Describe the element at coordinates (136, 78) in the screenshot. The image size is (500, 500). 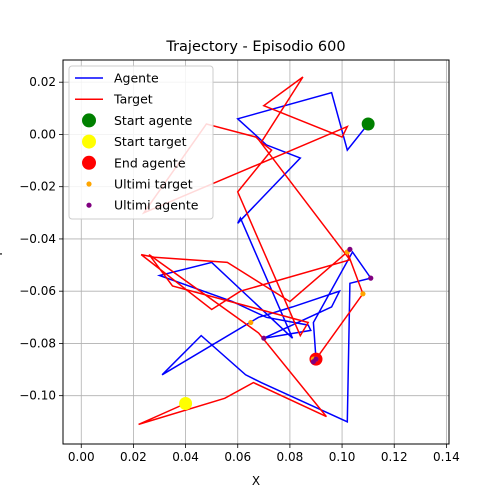
I see `legend-label-agente: Agente` at that location.